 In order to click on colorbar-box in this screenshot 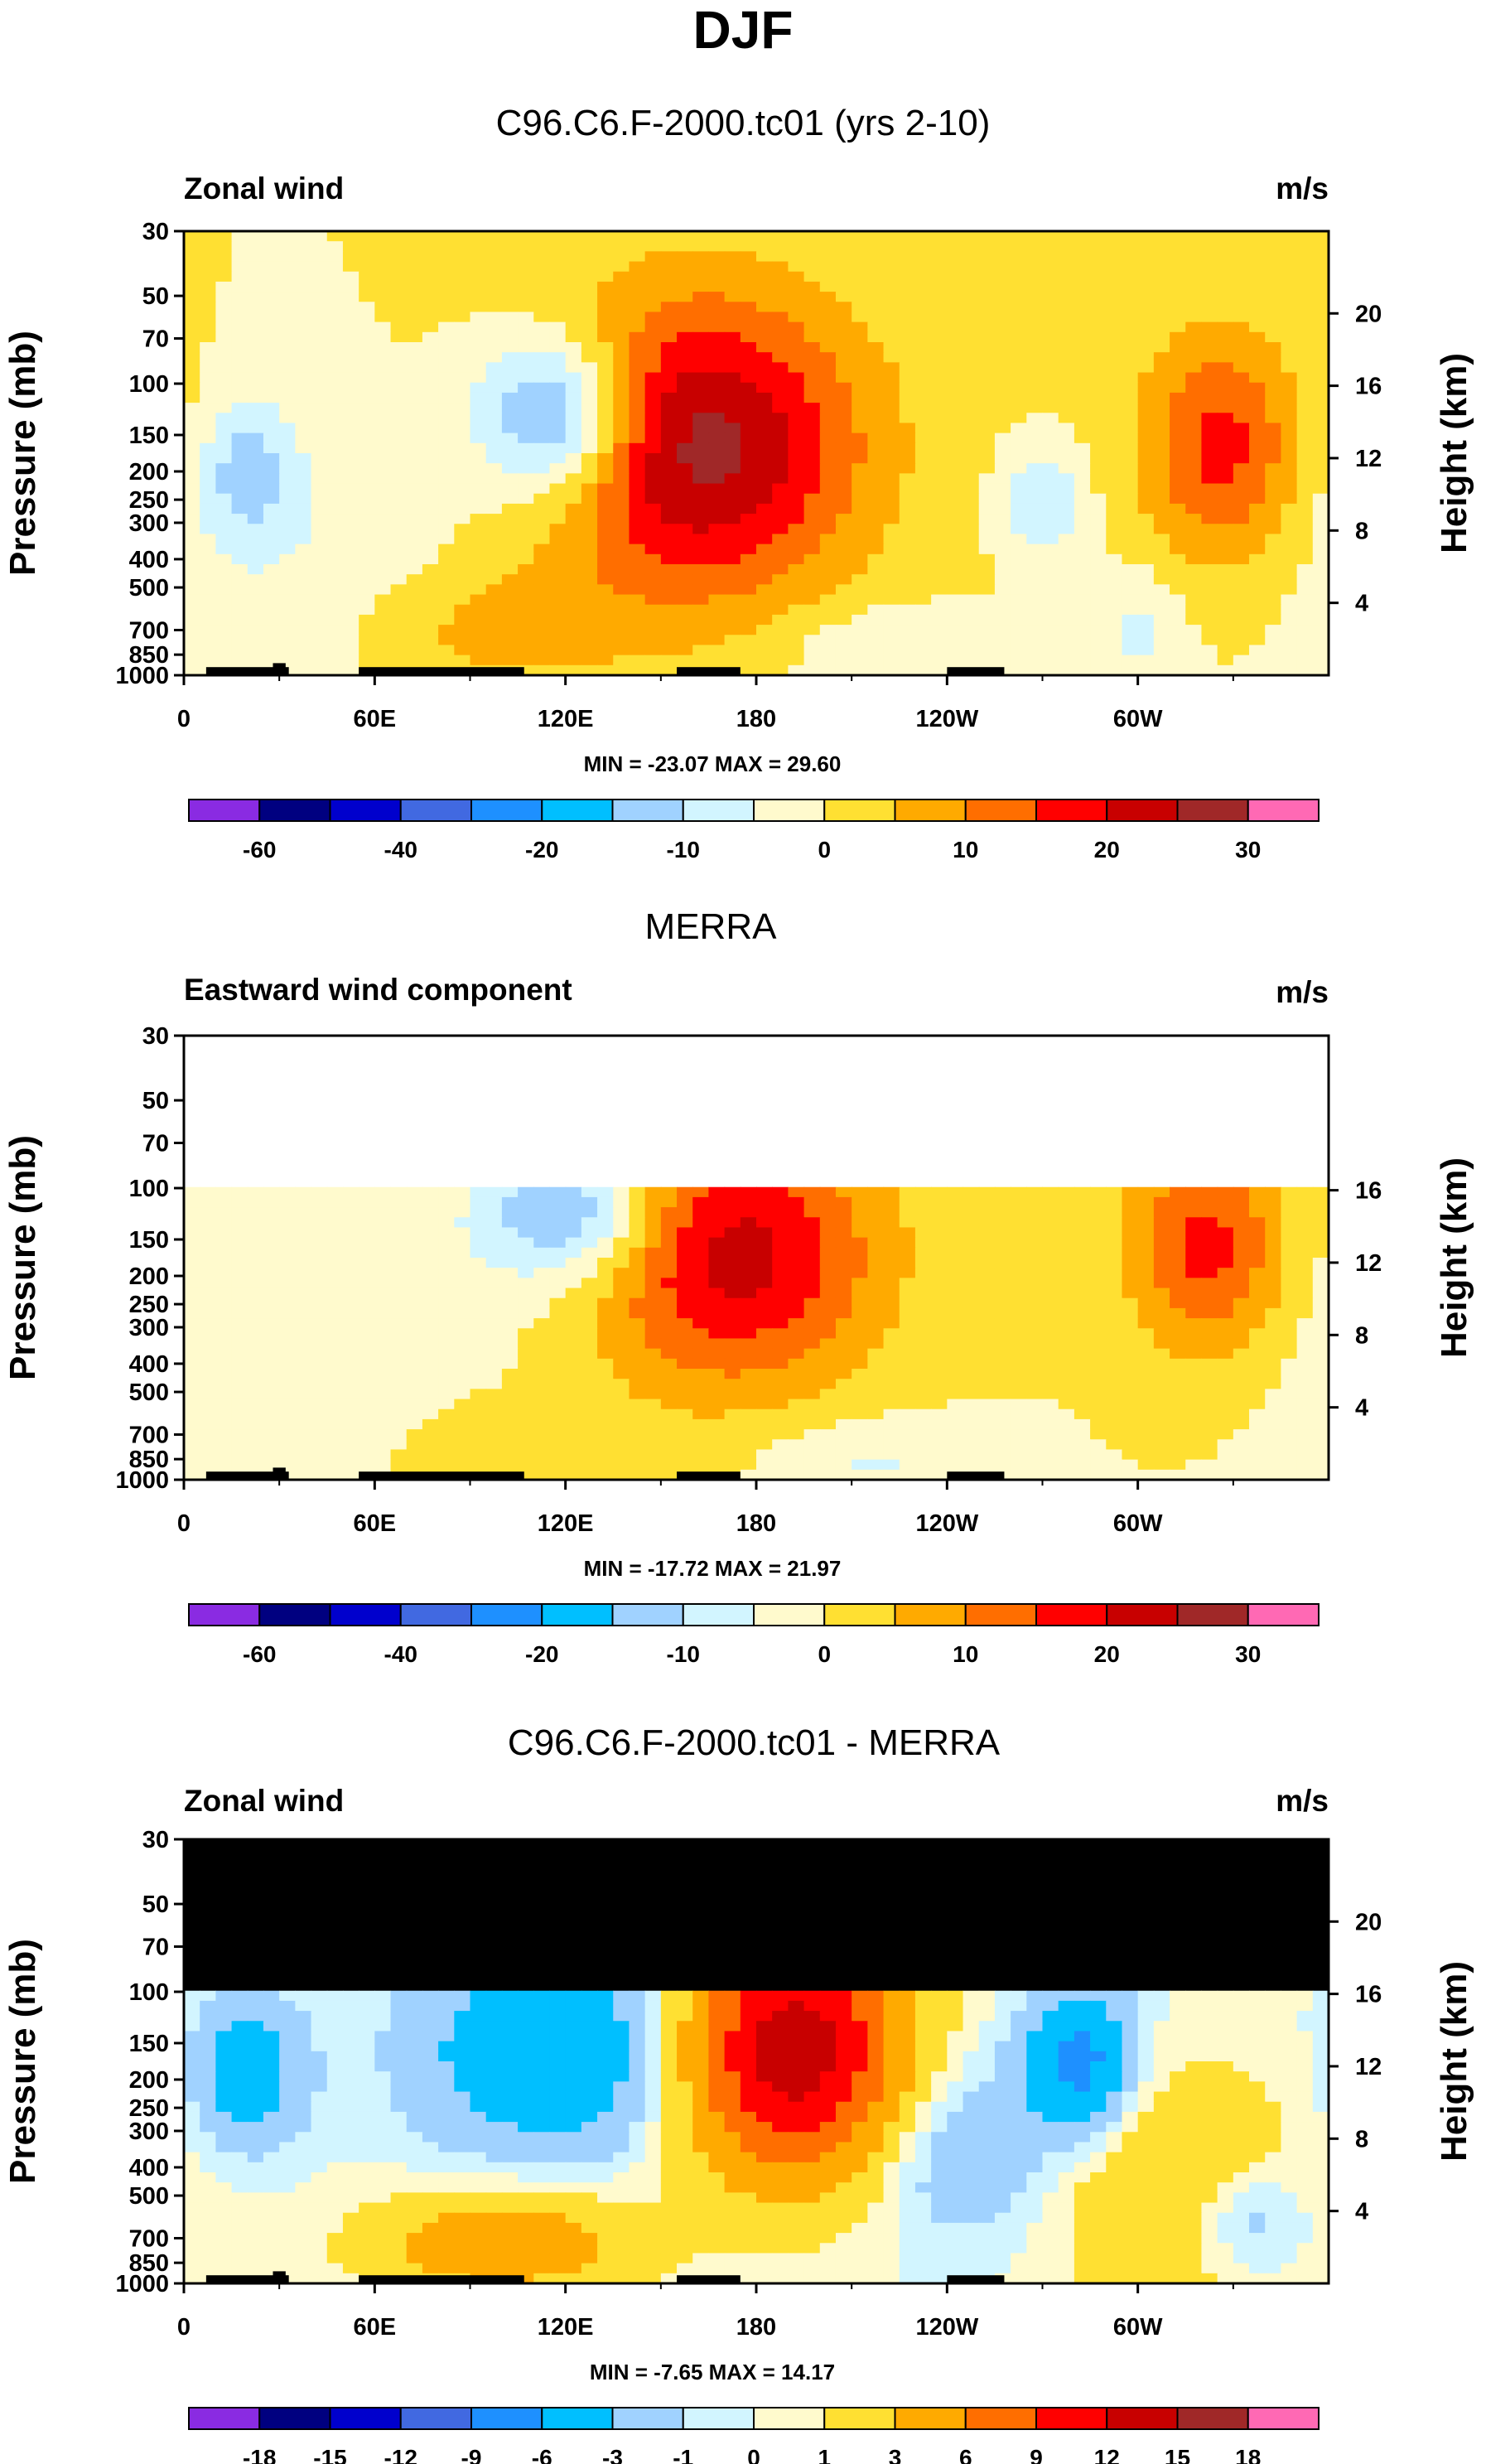, I will do `click(224, 810)`.